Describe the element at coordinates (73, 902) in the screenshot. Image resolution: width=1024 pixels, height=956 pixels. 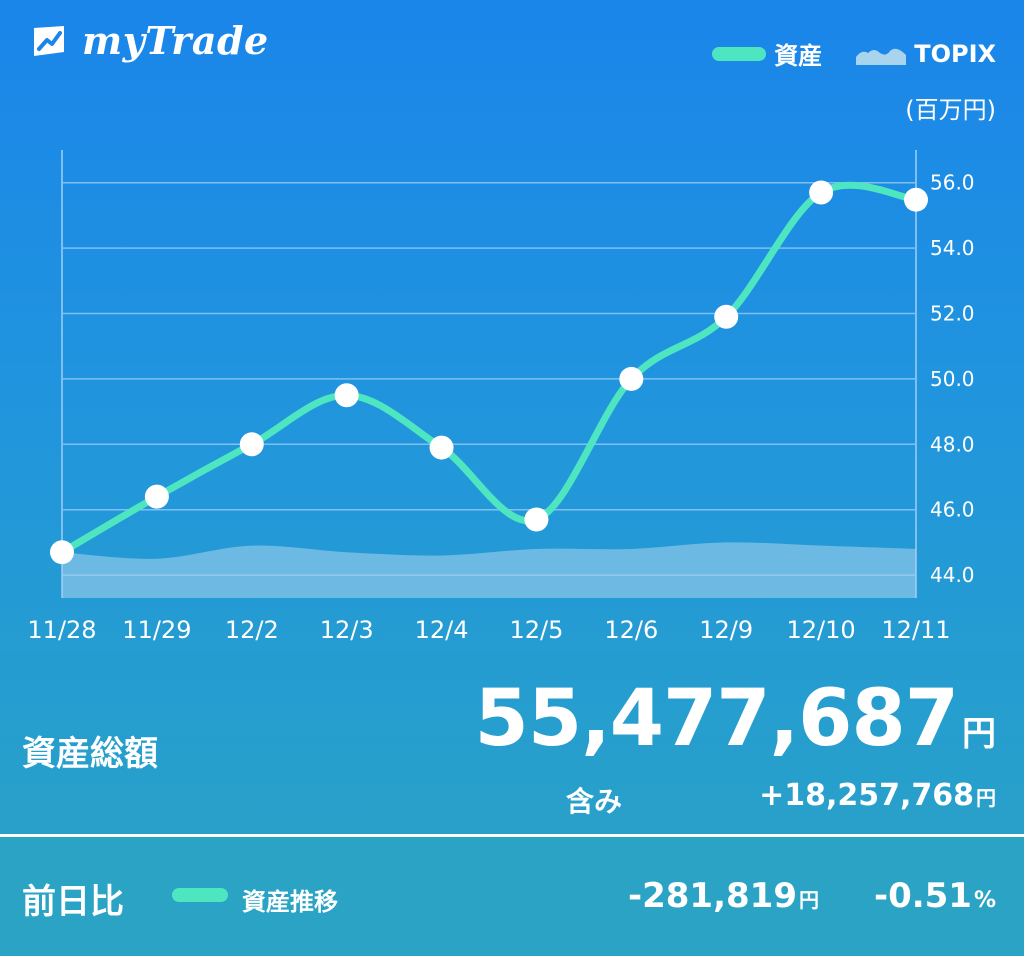
I see `day-change-label: 前日比` at that location.